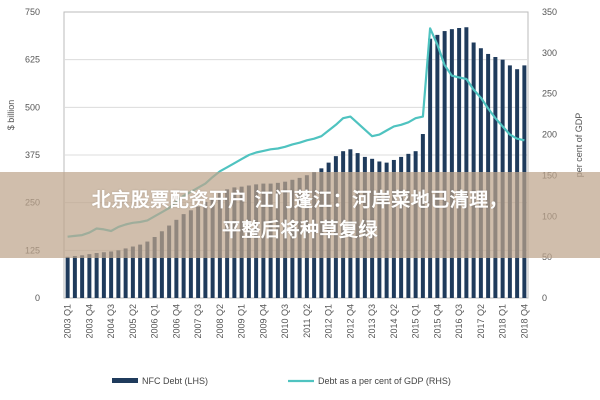 The width and height of the screenshot is (600, 400). What do you see at coordinates (125, 380) in the screenshot?
I see `legend-swatch-bar` at bounding box center [125, 380].